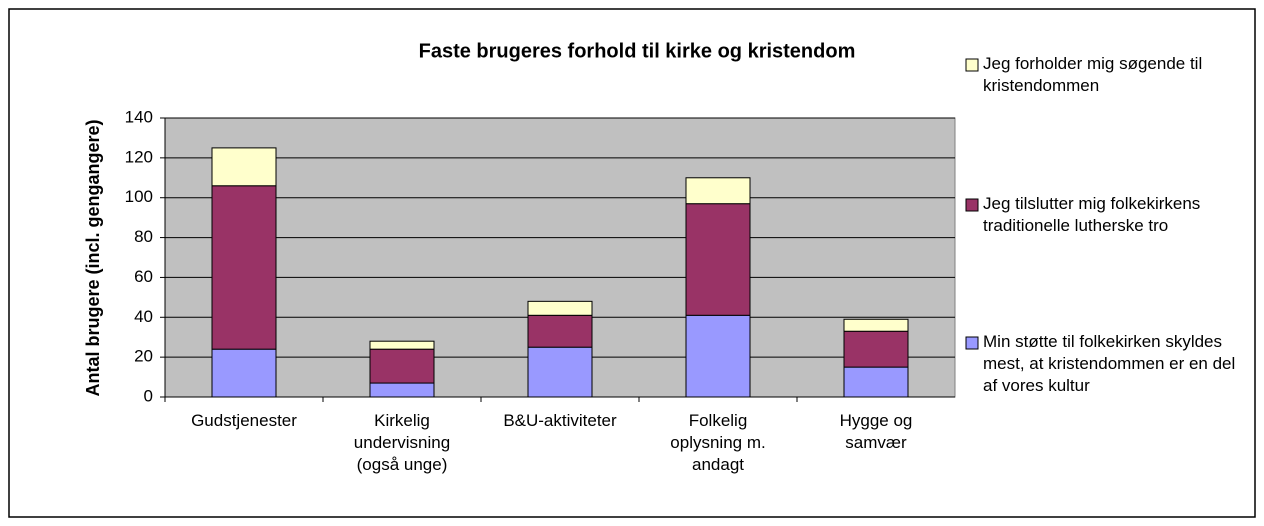 This screenshot has height=526, width=1264. I want to click on y-tick-label: 0, so click(148, 395).